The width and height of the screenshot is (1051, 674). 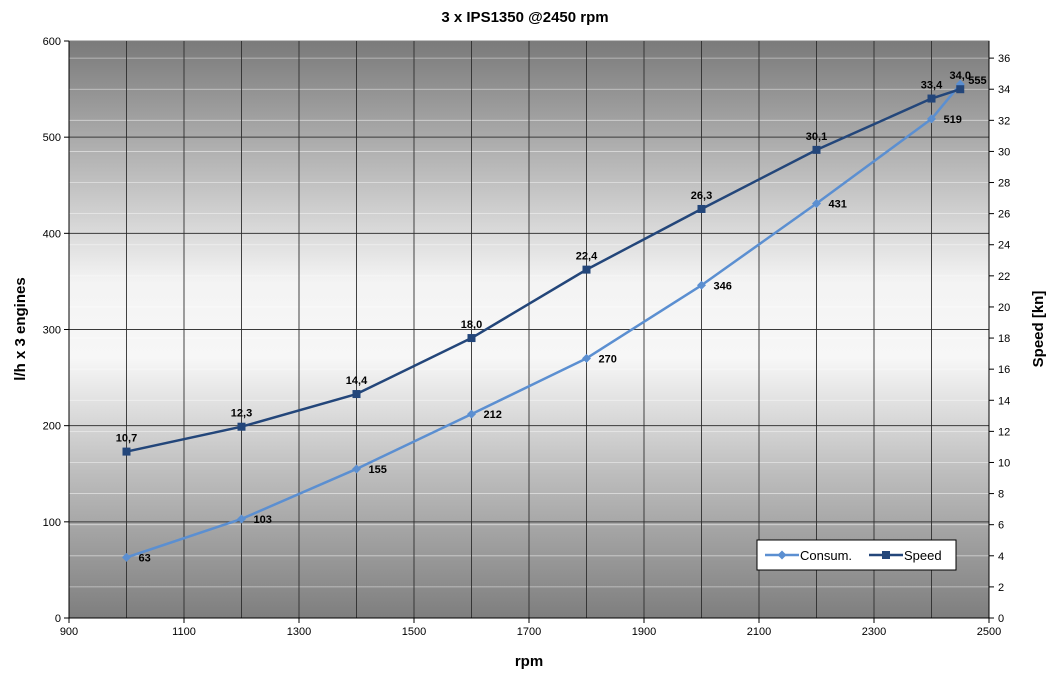 What do you see at coordinates (1001, 495) in the screenshot?
I see `y2-tick-label: 8` at bounding box center [1001, 495].